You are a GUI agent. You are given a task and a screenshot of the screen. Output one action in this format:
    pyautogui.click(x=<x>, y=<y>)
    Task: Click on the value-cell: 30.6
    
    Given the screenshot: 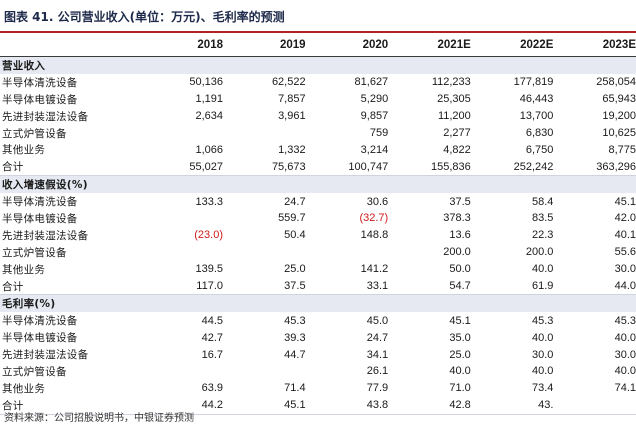 What is the action you would take?
    pyautogui.click(x=377, y=201)
    